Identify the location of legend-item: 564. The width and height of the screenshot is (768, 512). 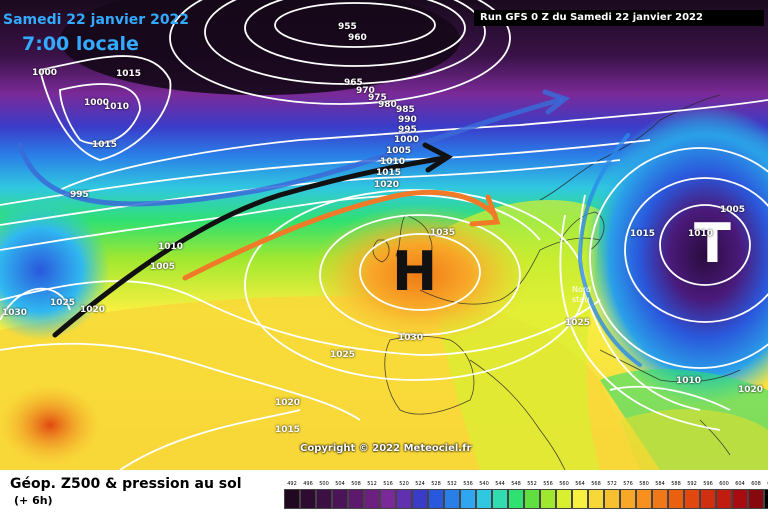
(580, 494).